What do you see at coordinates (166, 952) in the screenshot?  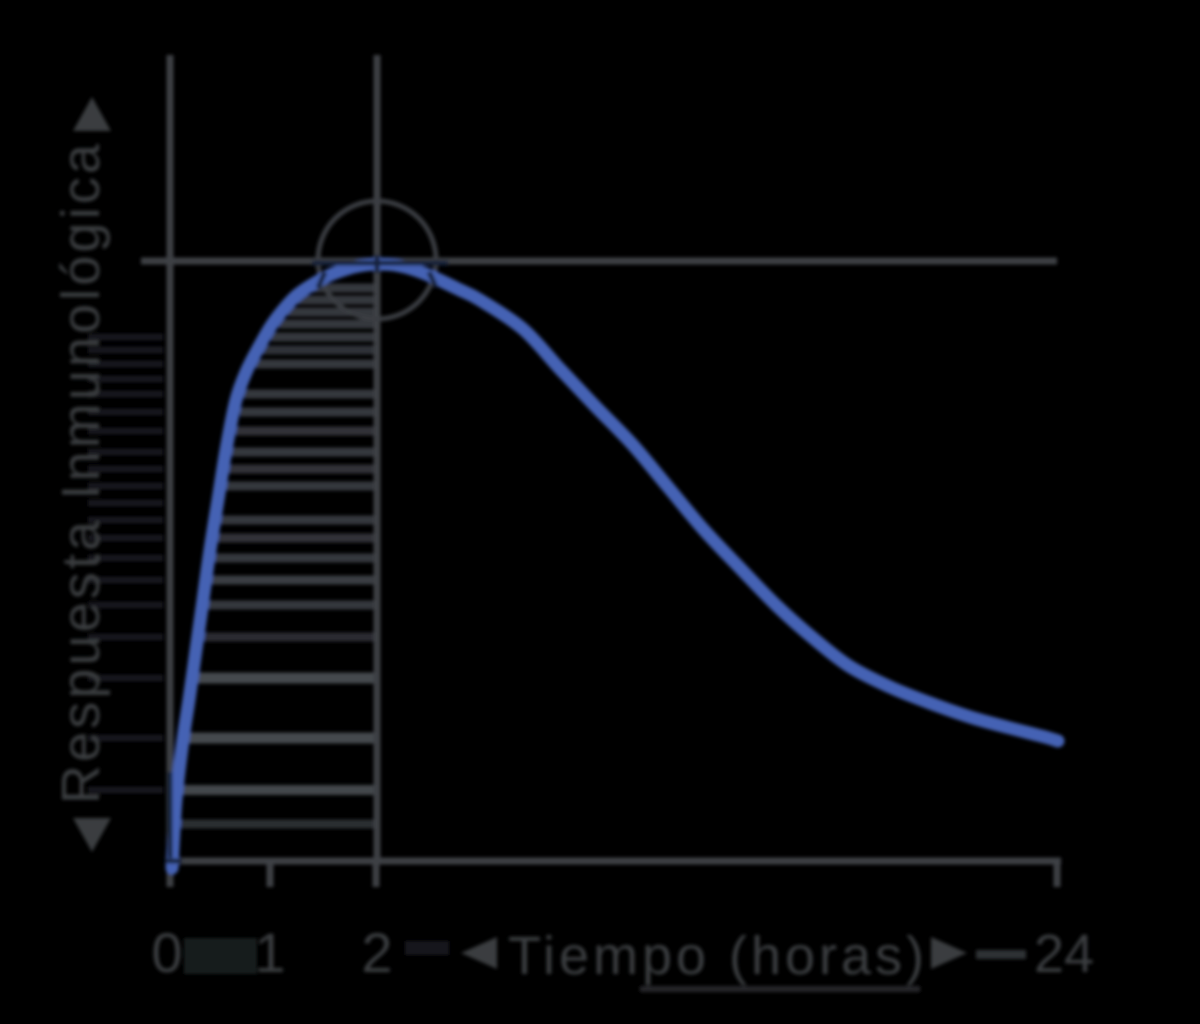 I see `svg-text: 0` at bounding box center [166, 952].